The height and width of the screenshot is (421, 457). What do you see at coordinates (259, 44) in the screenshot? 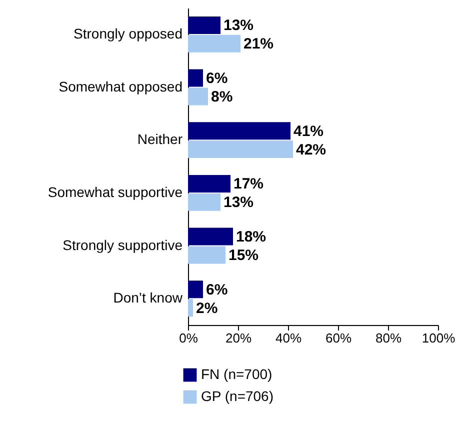
I see `data-label: 21%` at bounding box center [259, 44].